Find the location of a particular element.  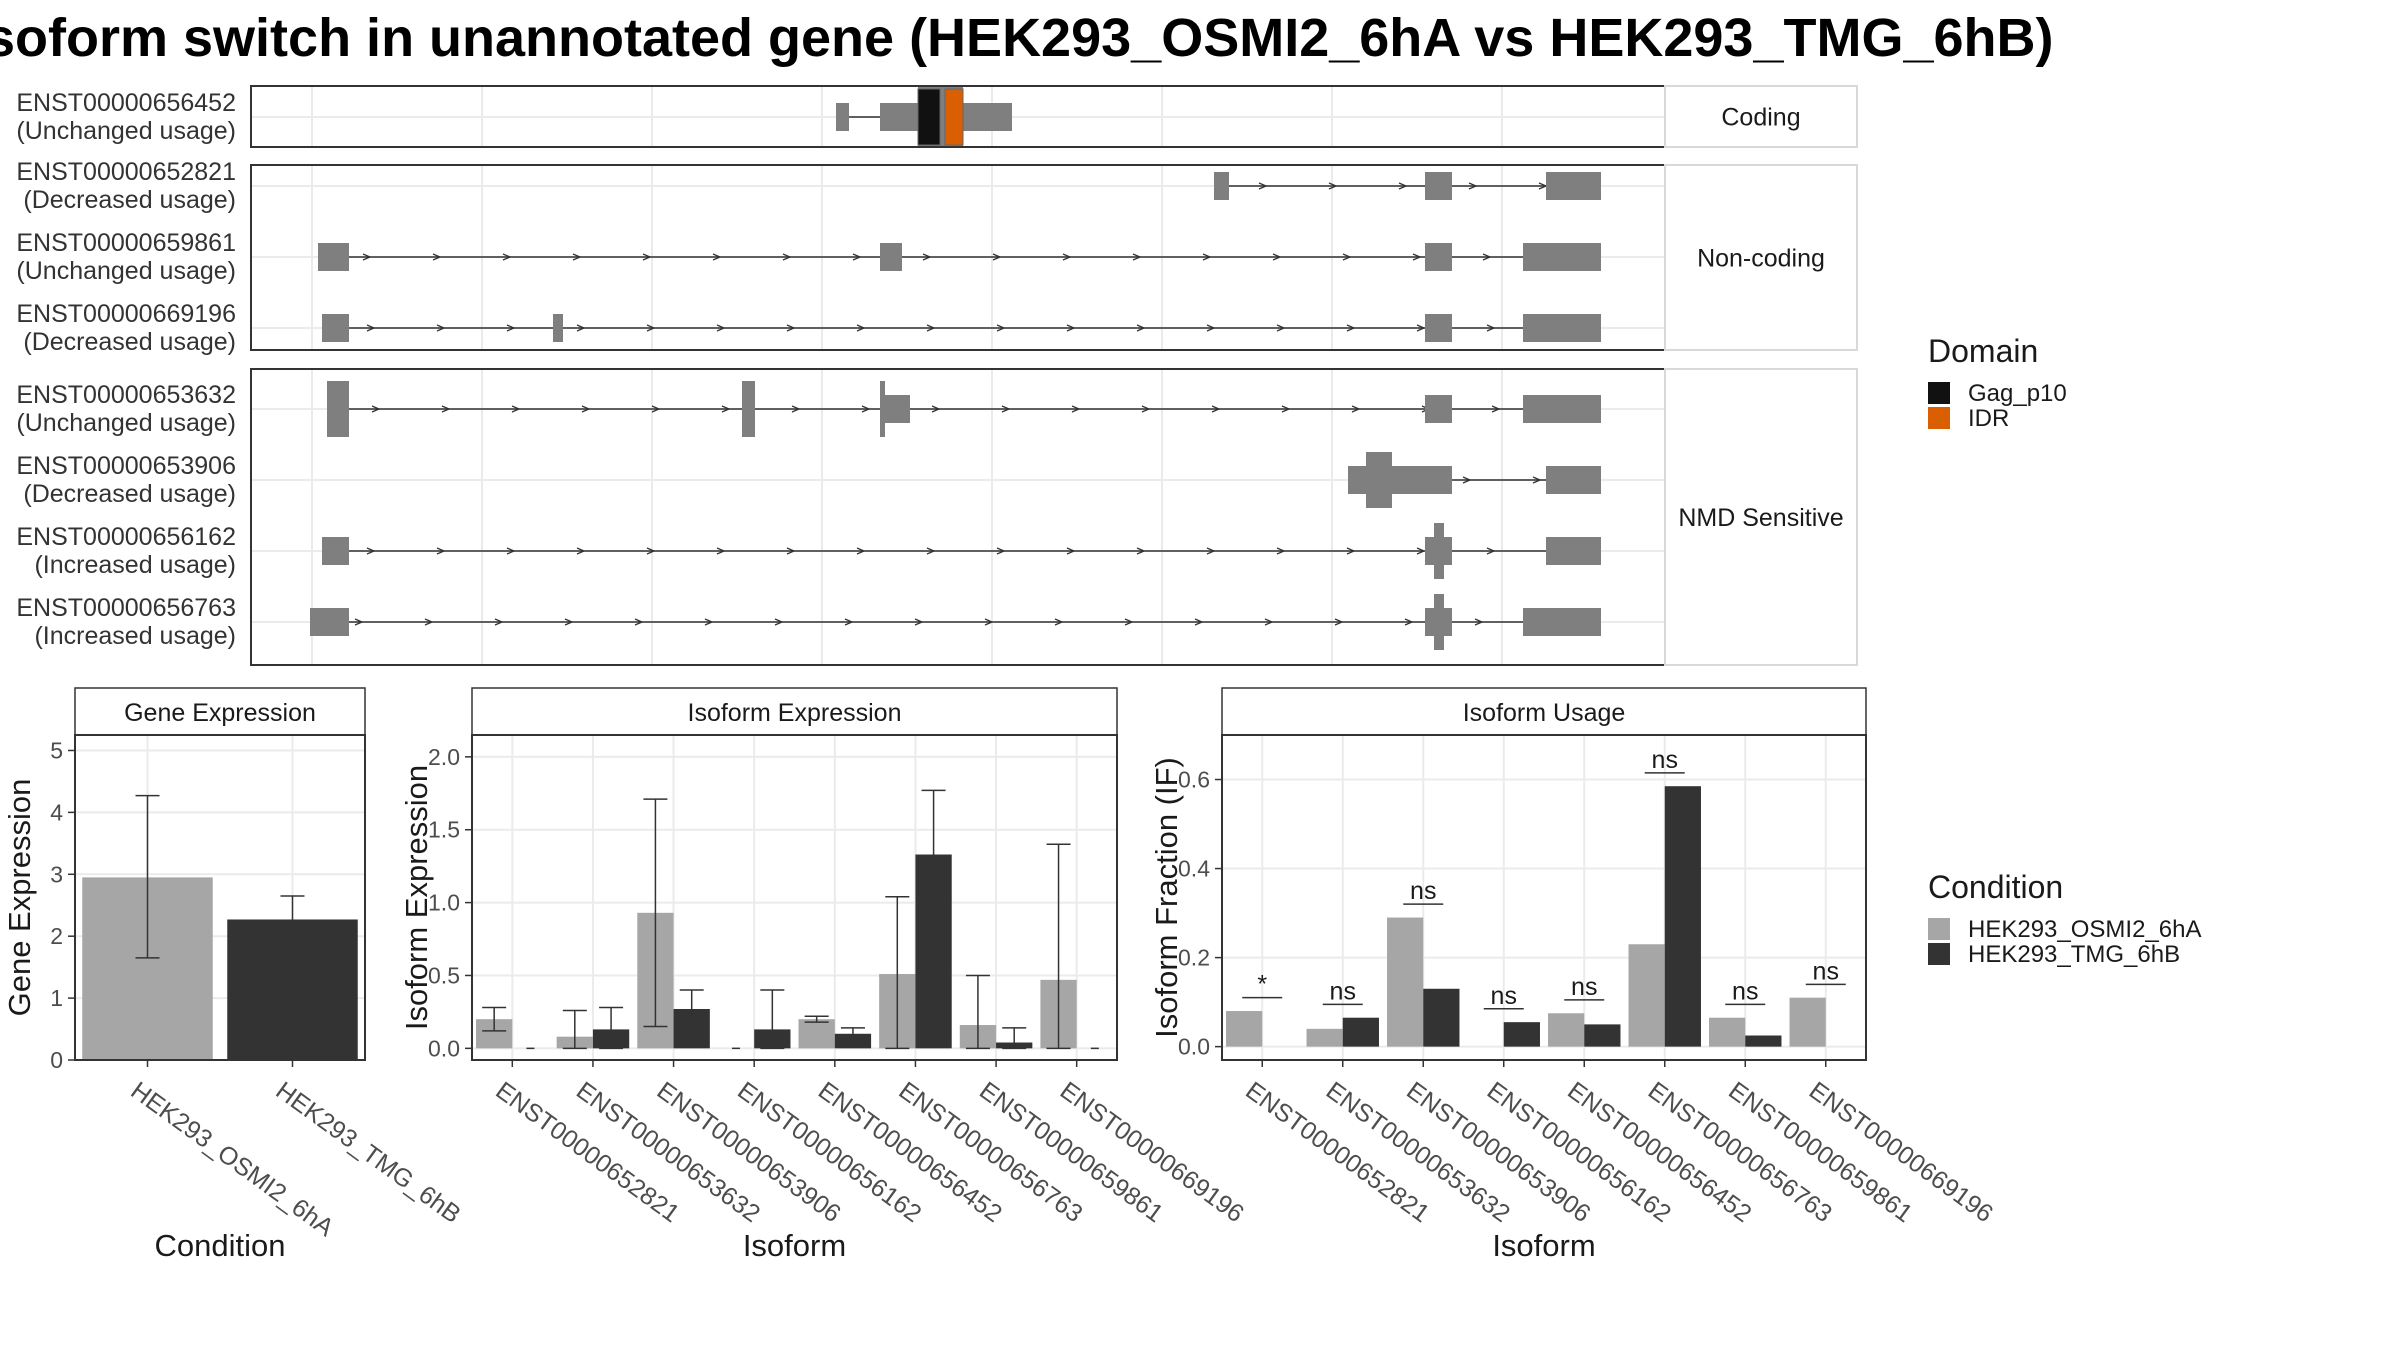

legend-label: IDR is located at coordinates (1988, 418).